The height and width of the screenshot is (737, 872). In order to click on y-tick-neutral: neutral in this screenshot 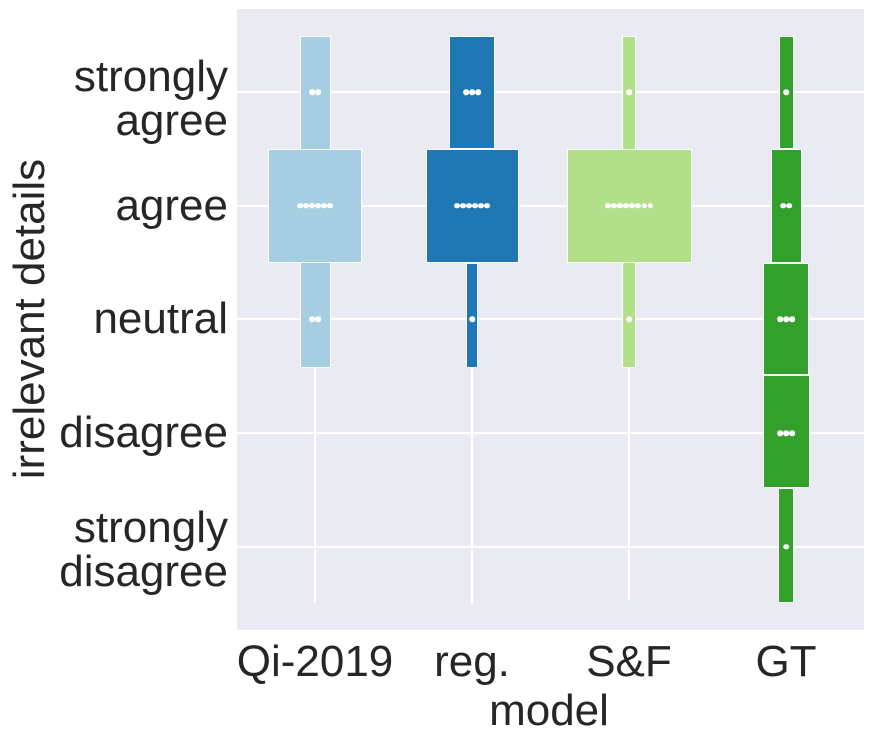, I will do `click(160, 319)`.